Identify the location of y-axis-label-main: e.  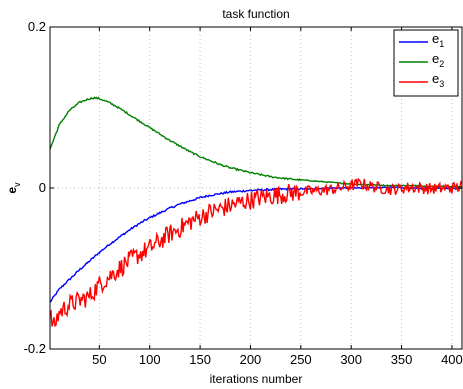
(12, 190).